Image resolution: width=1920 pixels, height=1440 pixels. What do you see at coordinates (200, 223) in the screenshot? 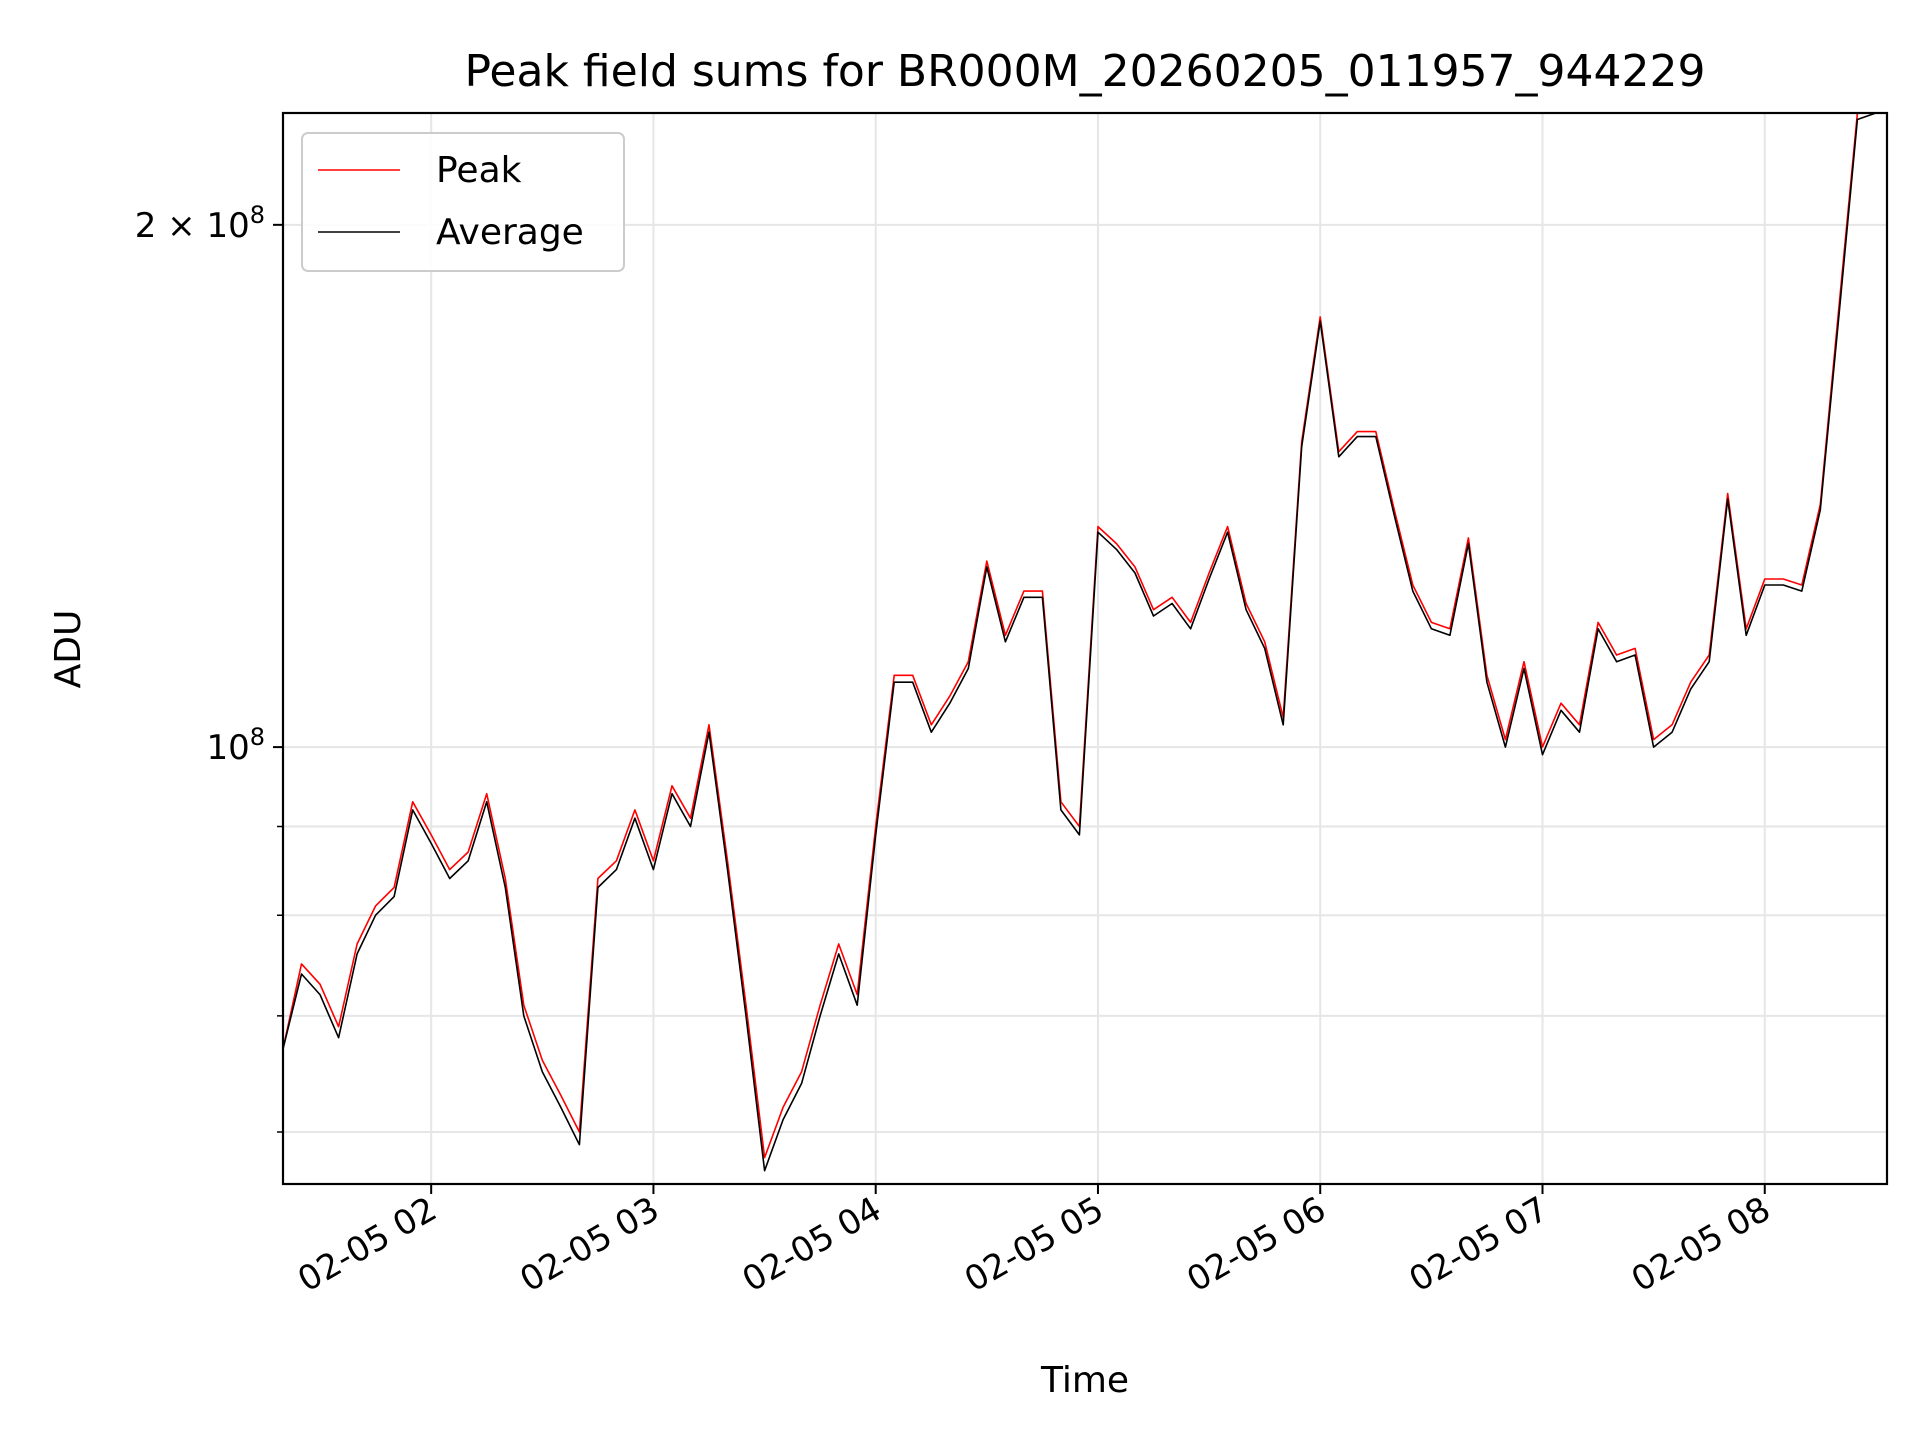
I see `y-tick-label: 2 × 108` at bounding box center [200, 223].